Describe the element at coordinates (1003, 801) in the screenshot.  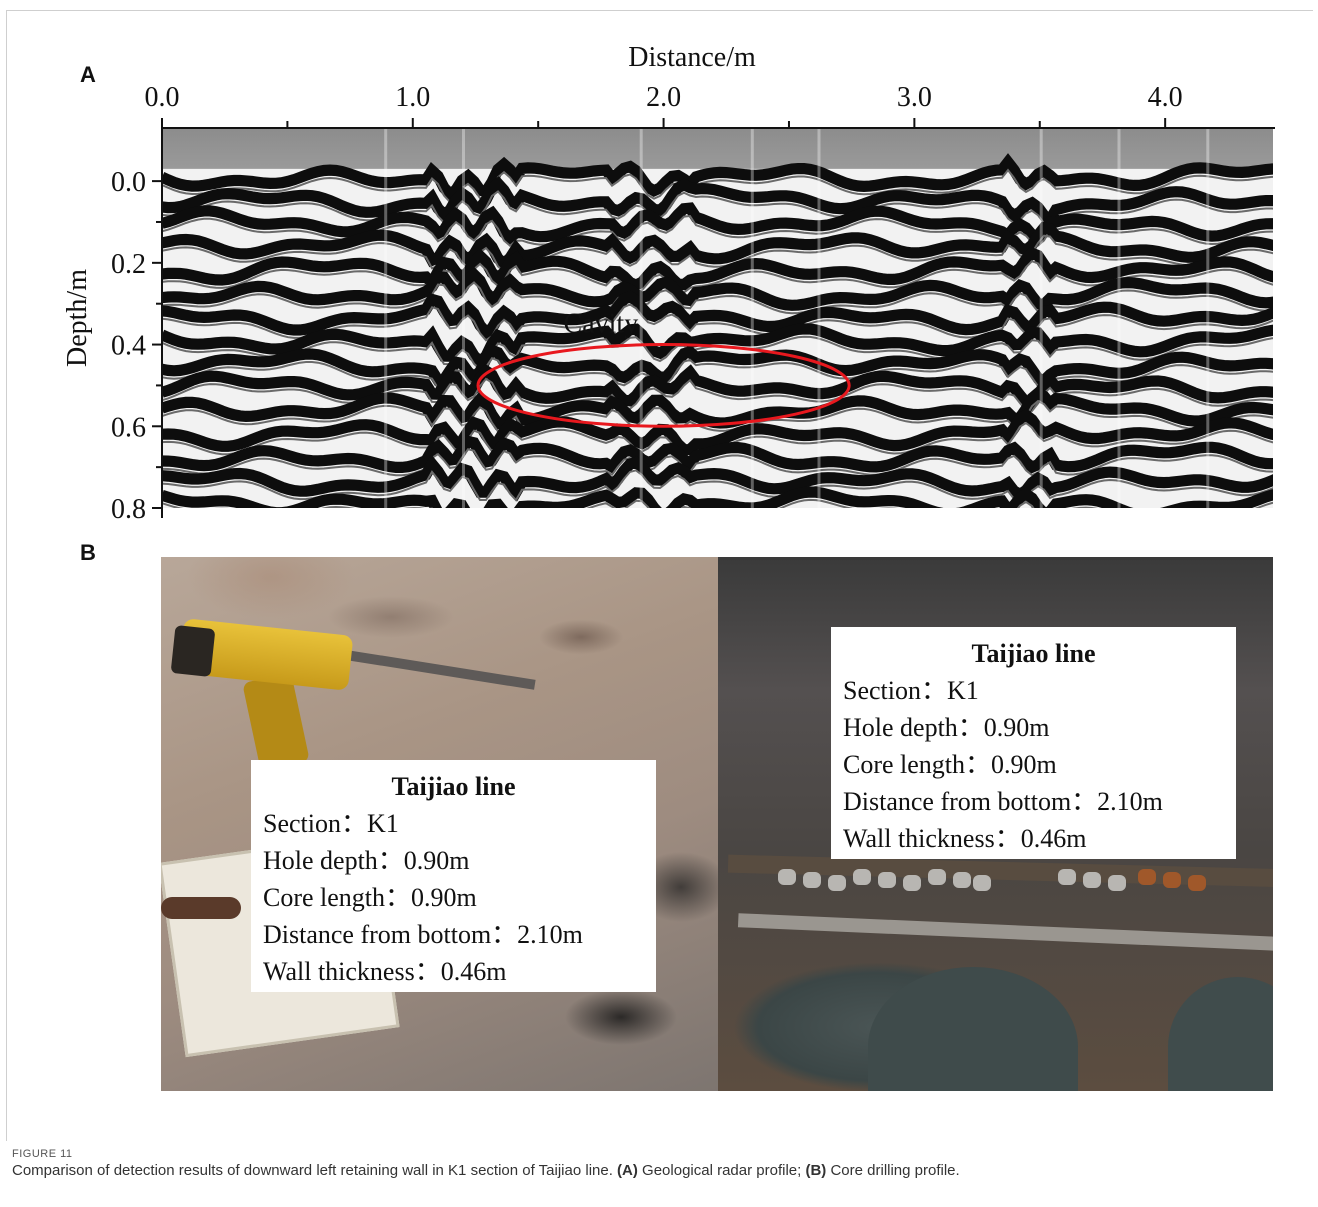
I see `right-info-distance: Distance from bottom：2.10m` at that location.